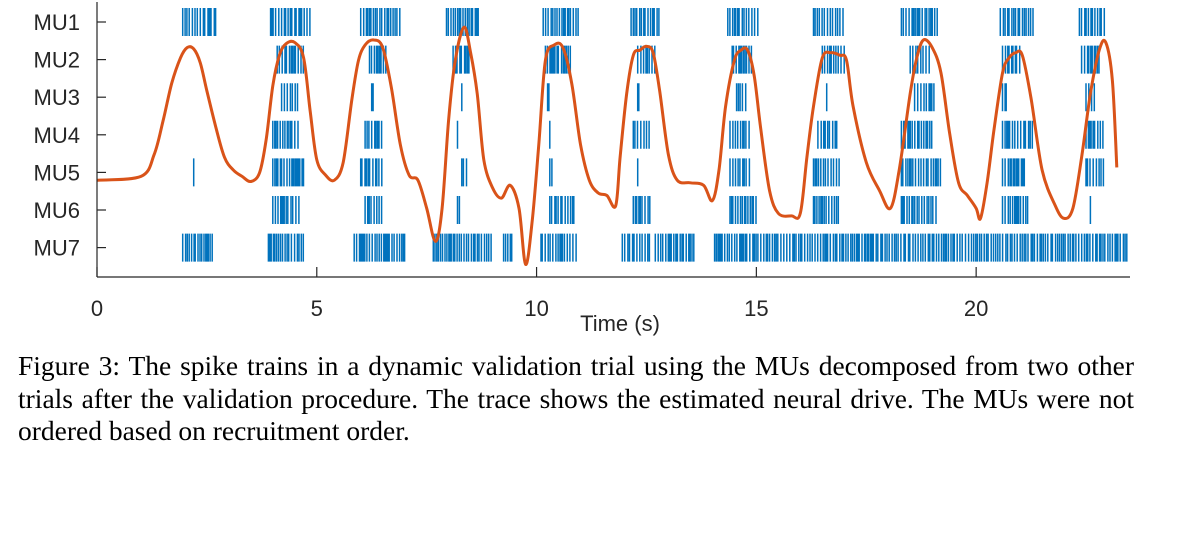 The width and height of the screenshot is (1192, 534). I want to click on spike-train-mu7, so click(654, 247).